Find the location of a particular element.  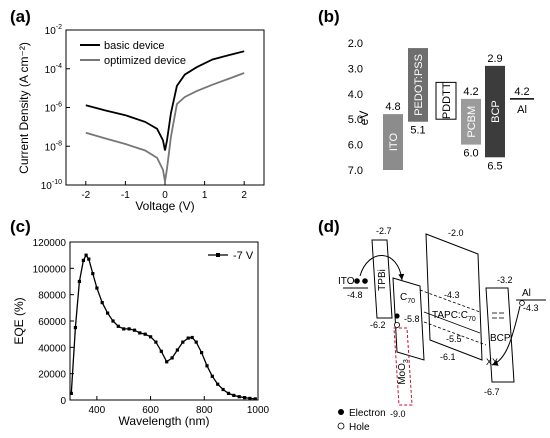

level-value-pcbm: 4.2 is located at coordinates (470, 92).